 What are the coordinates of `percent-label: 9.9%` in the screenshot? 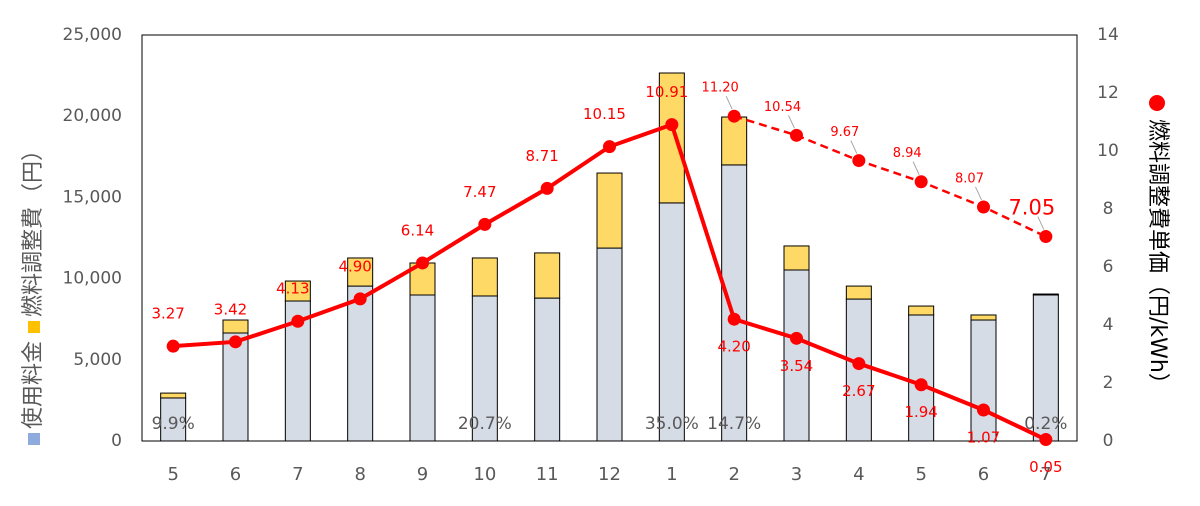 It's located at (173, 424).